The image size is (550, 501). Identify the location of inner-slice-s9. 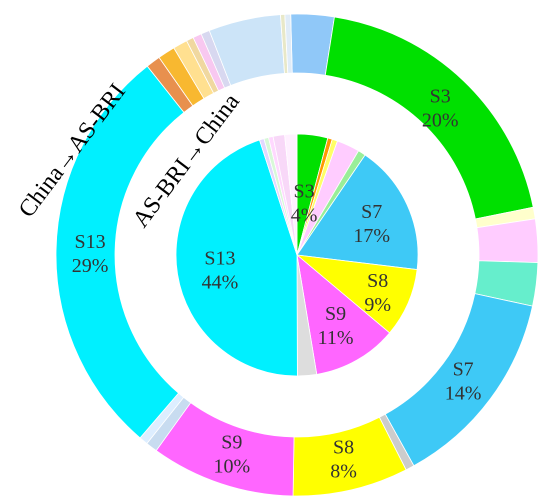
(343, 314).